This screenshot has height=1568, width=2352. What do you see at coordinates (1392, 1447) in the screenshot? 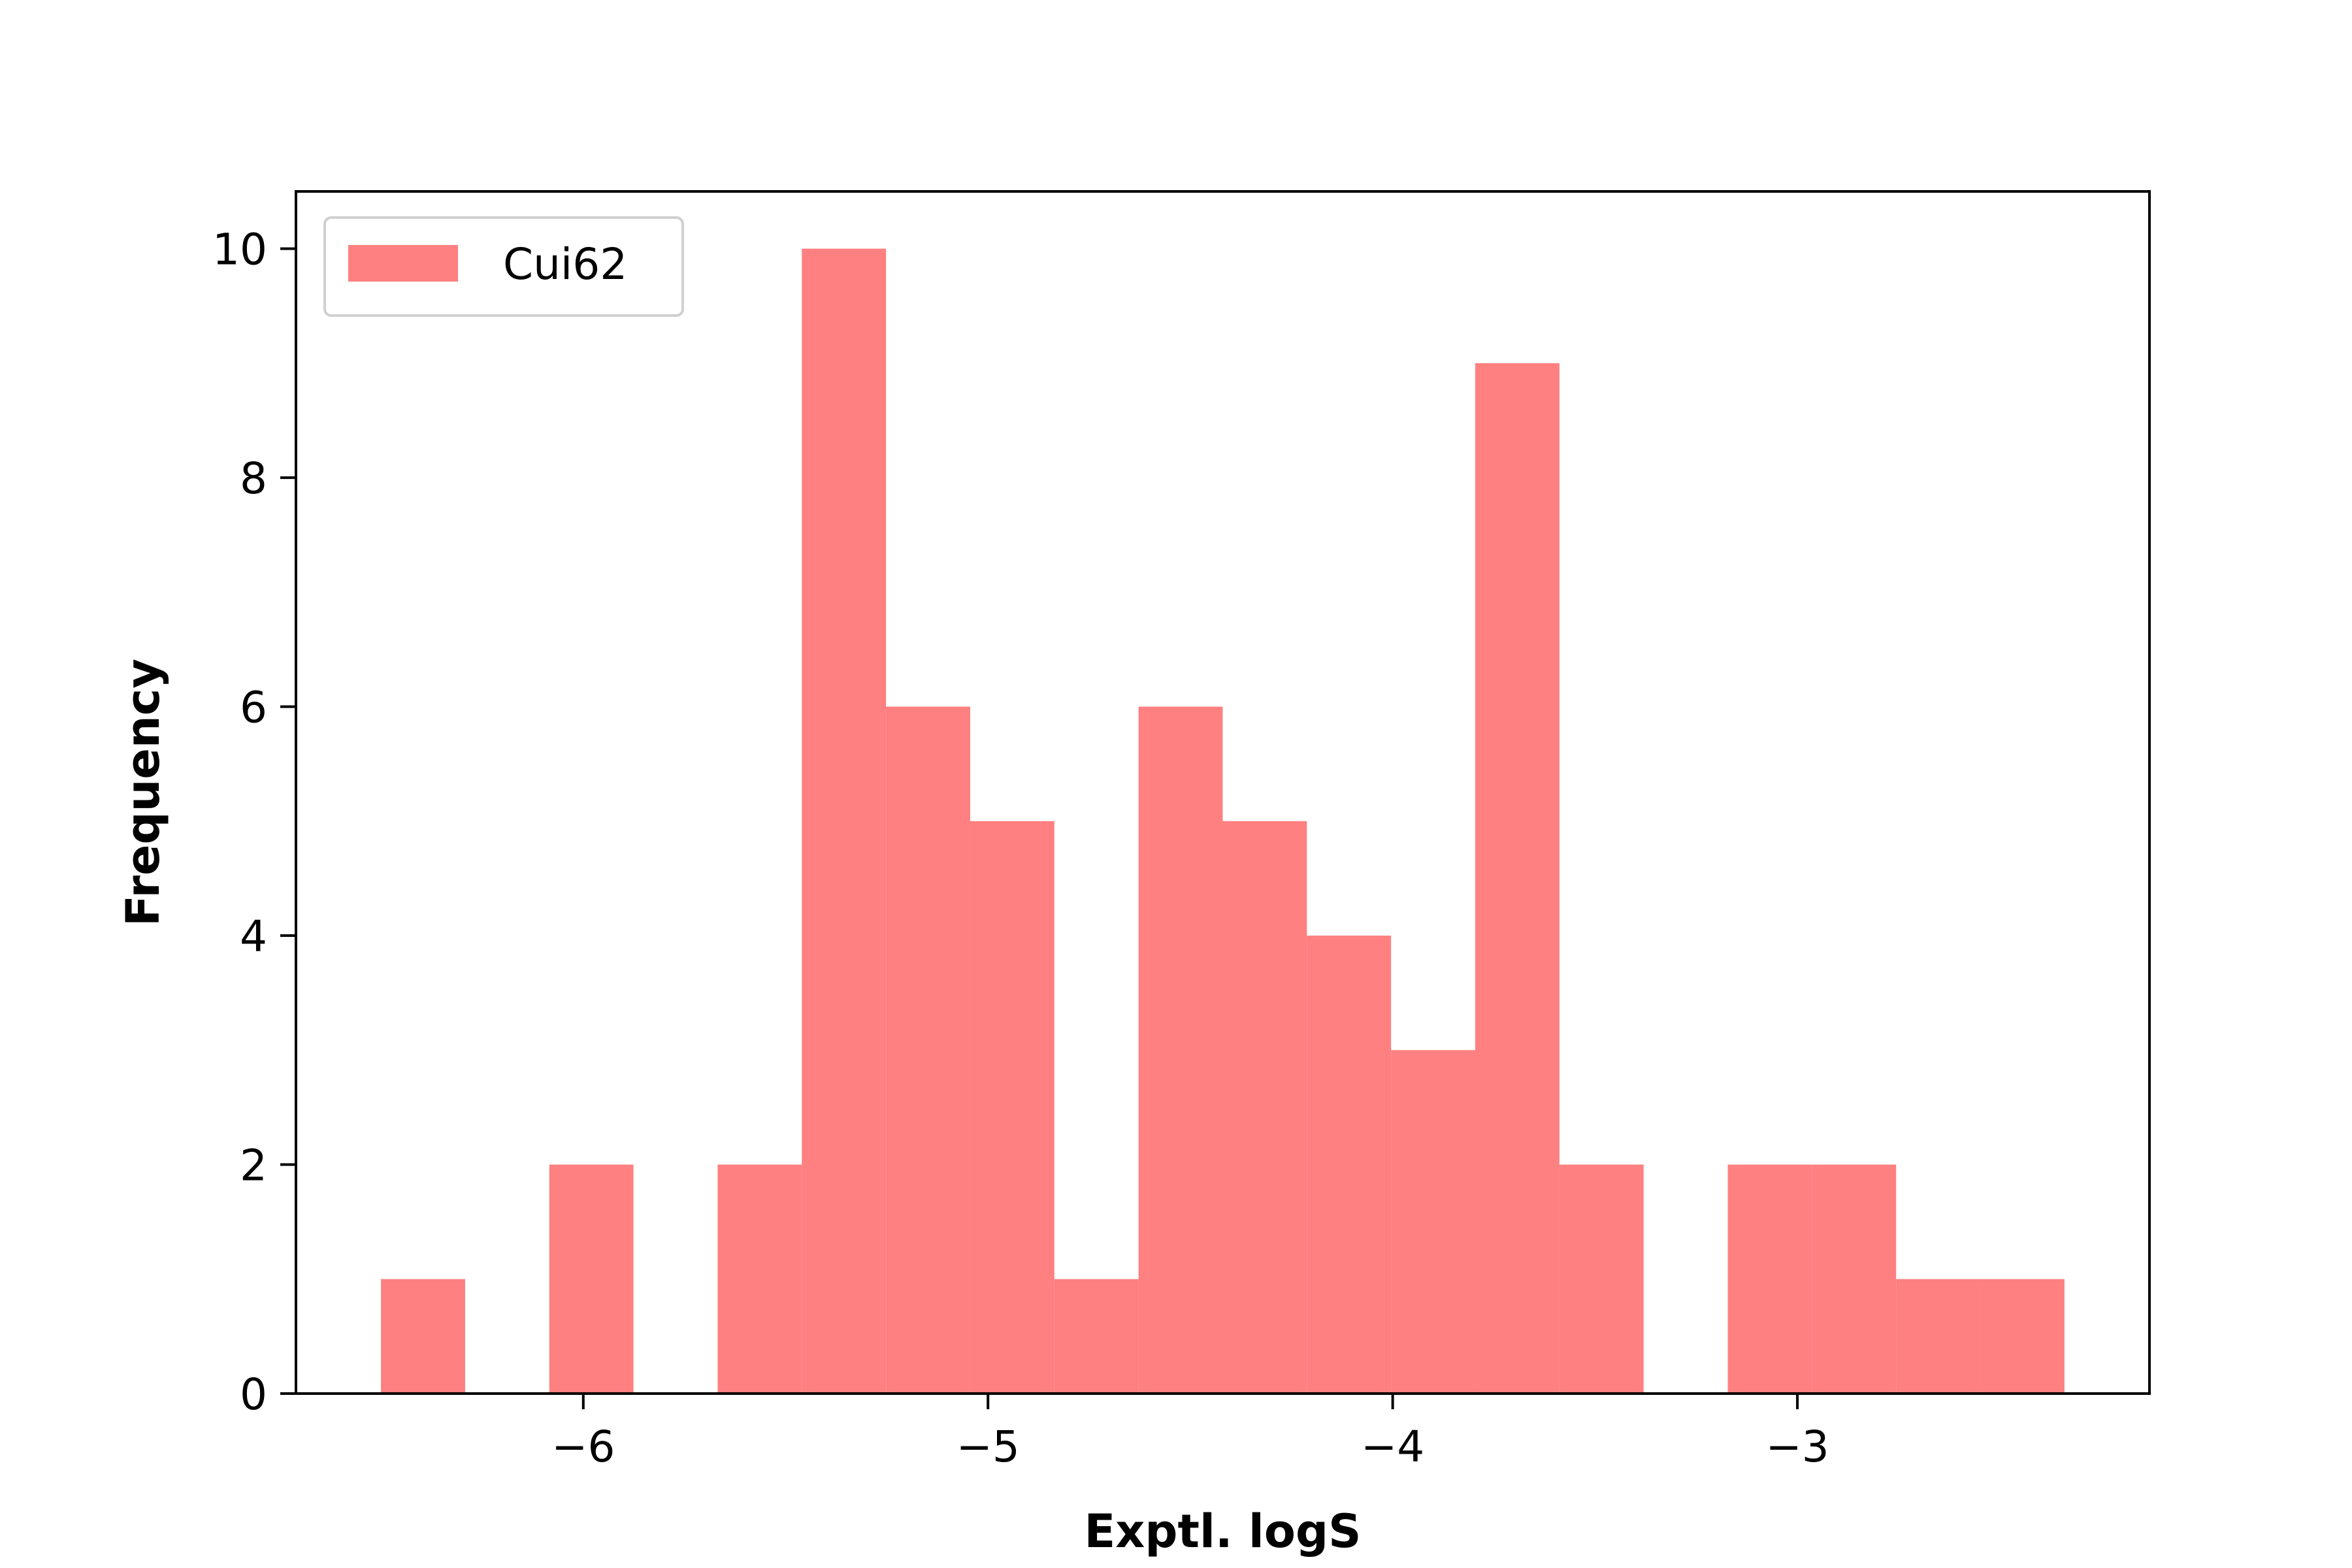
I see `x-tick-label: −4` at bounding box center [1392, 1447].